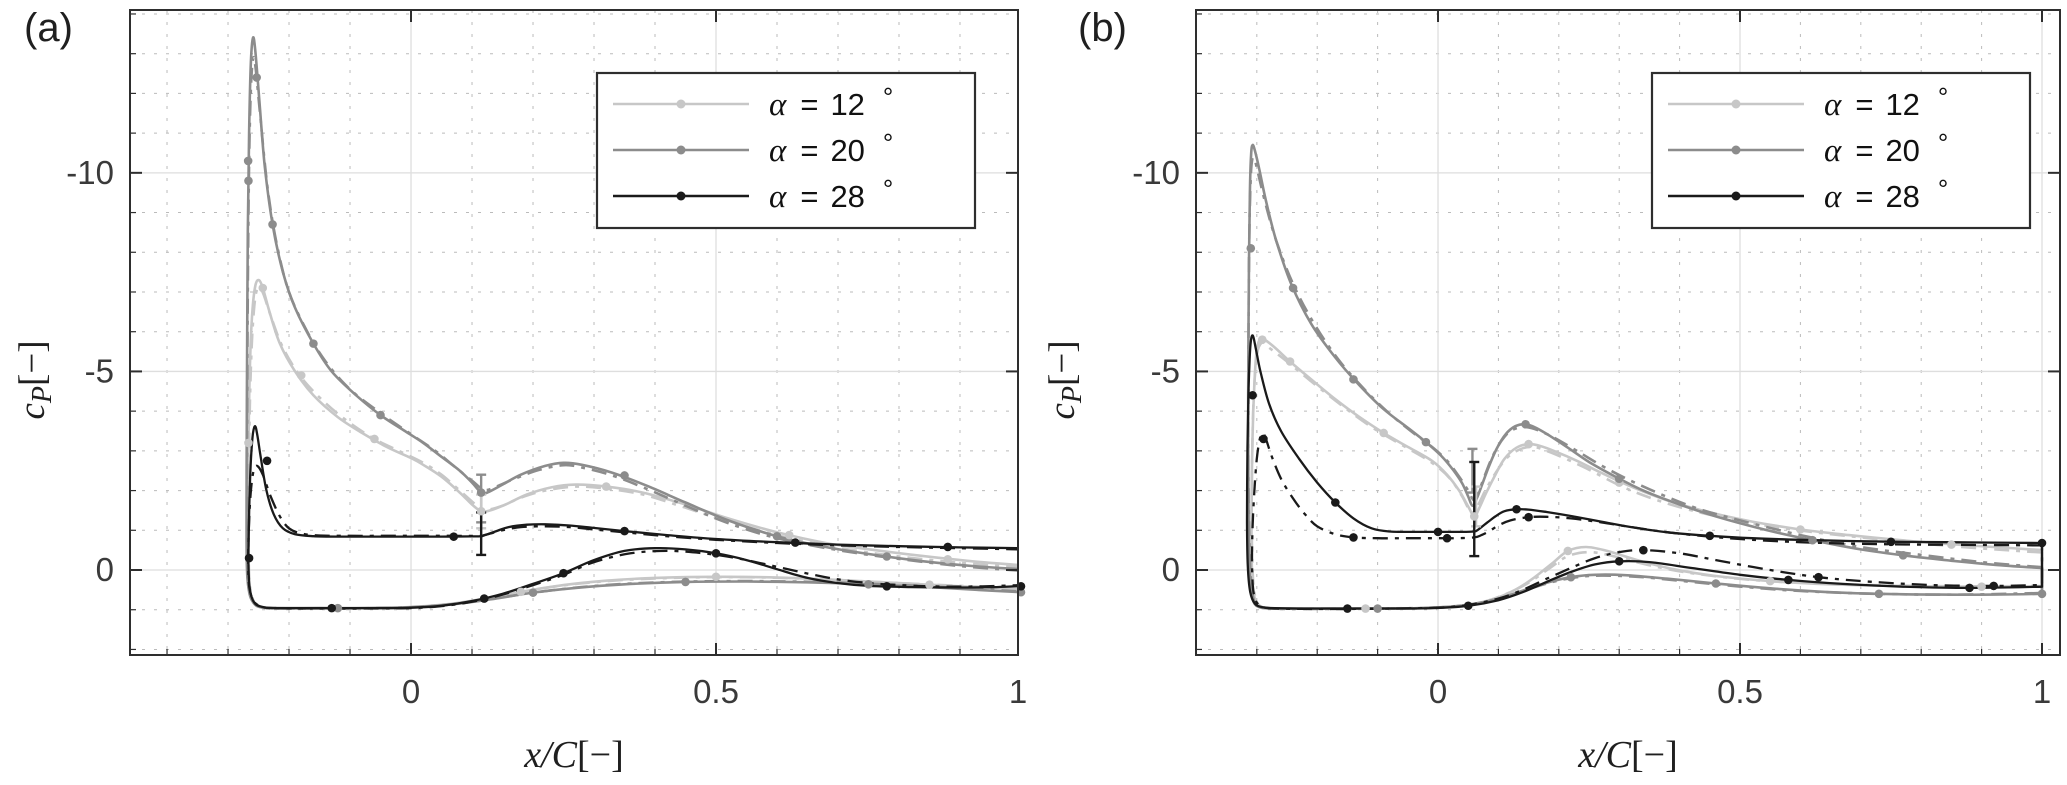 The width and height of the screenshot is (2067, 785). Describe the element at coordinates (1474, 502) in the screenshot. I see `error-bars` at that location.